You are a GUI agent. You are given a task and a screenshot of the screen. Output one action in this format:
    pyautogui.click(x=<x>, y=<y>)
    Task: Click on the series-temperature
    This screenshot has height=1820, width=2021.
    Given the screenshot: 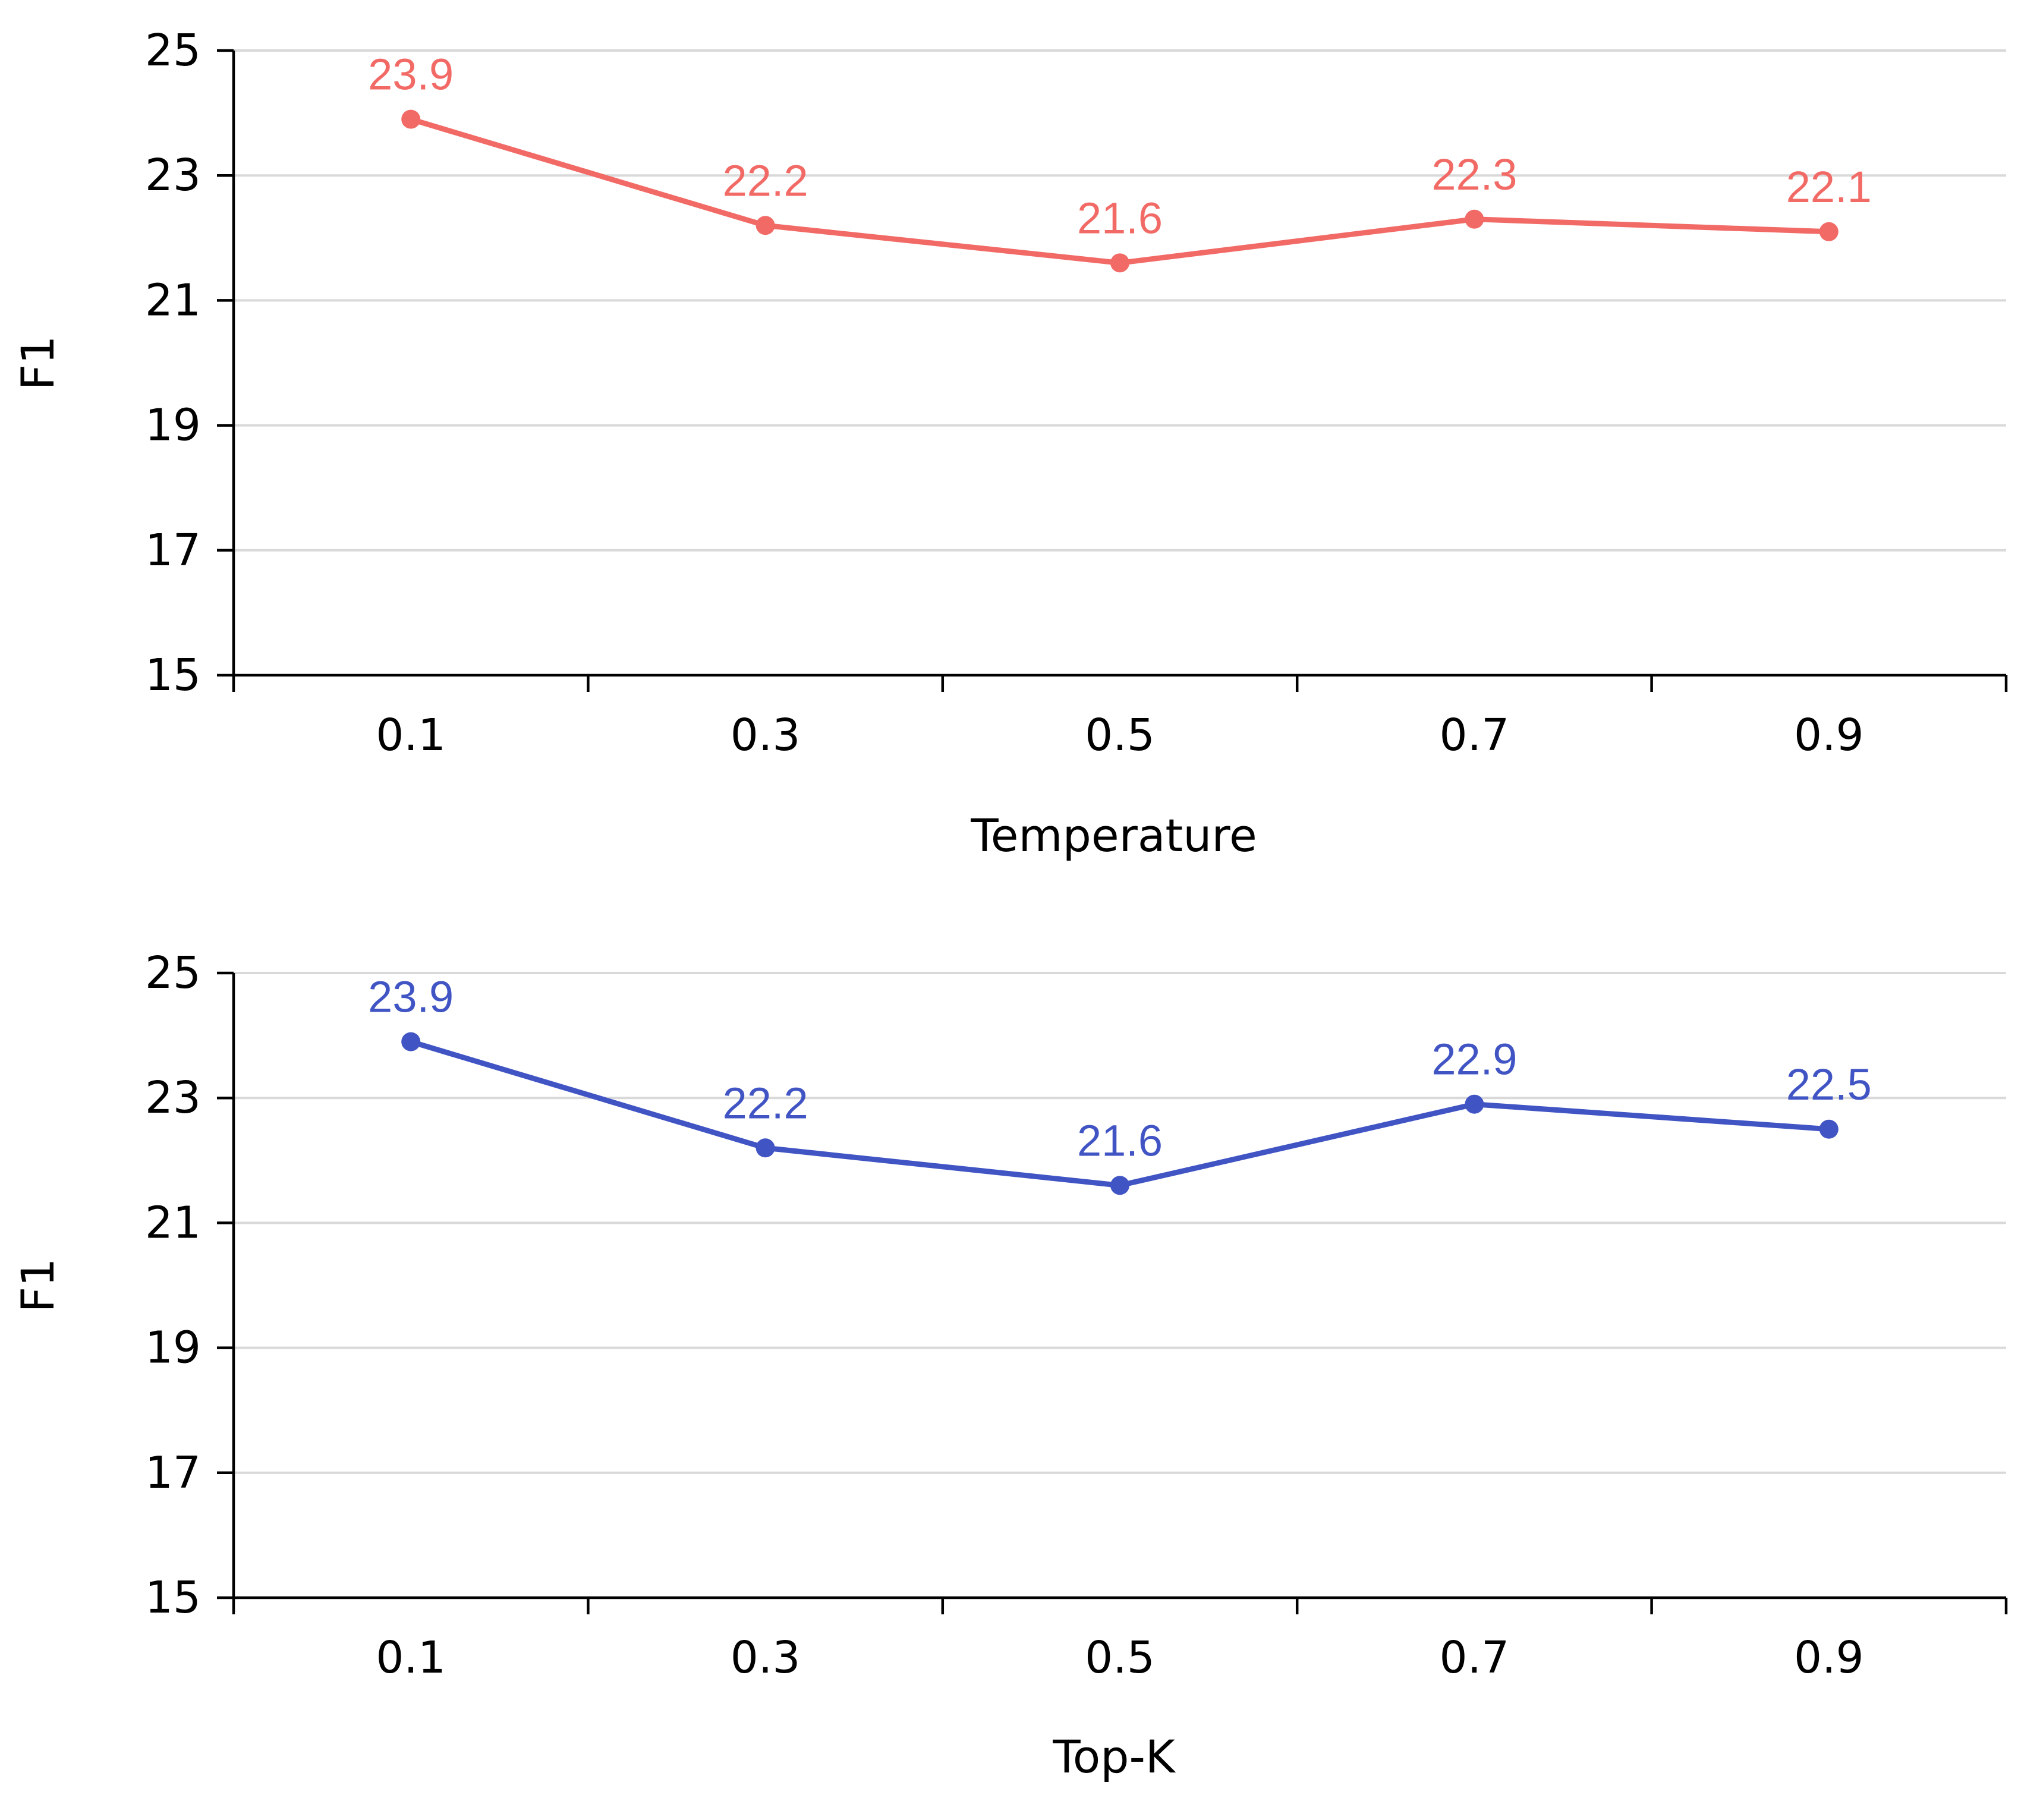 What is the action you would take?
    pyautogui.click(x=1120, y=191)
    